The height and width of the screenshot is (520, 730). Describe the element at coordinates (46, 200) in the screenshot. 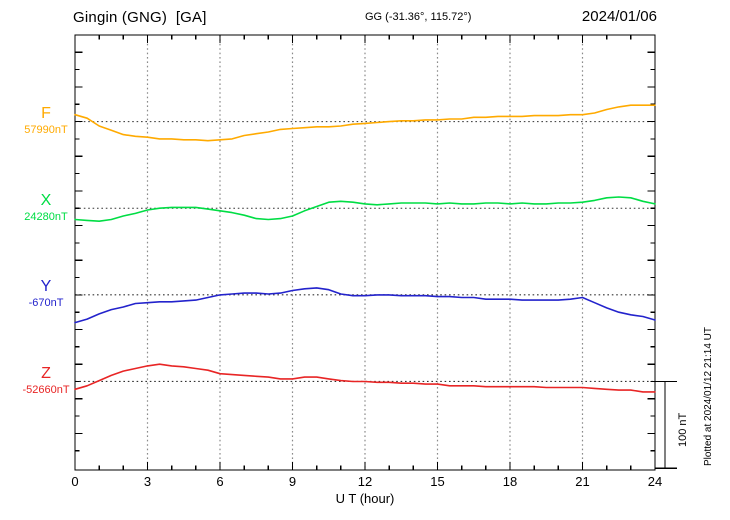

I see `series-letter-X: X` at that location.